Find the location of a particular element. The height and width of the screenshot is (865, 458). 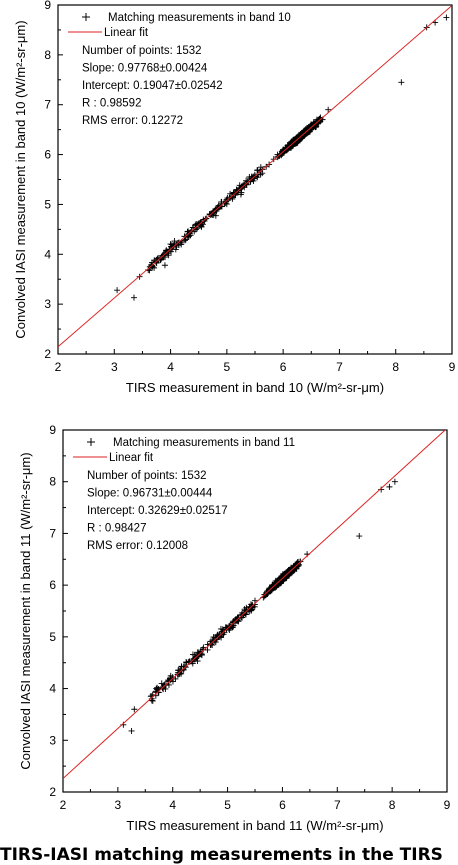

y-tick-label: 5 is located at coordinates (47, 204).